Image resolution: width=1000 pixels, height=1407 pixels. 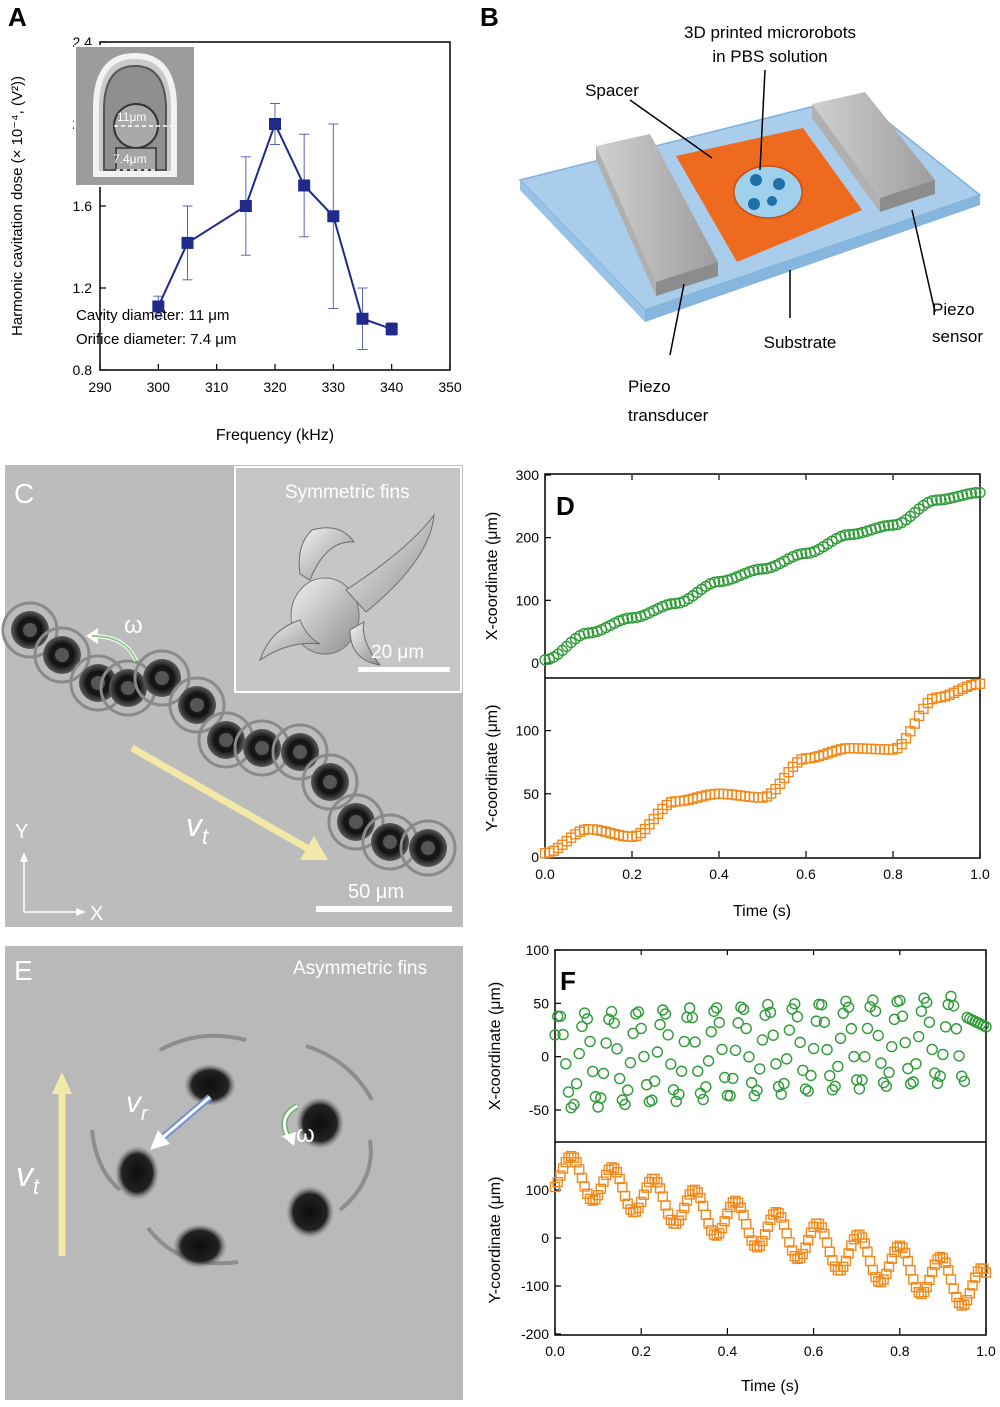 What do you see at coordinates (217, 387) in the screenshot?
I see `a-xtick-label: 310` at bounding box center [217, 387].